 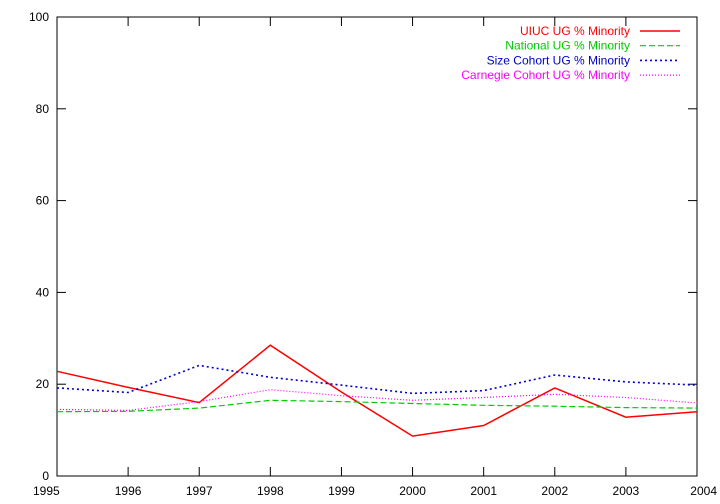 What do you see at coordinates (270, 491) in the screenshot?
I see `x-tick-label: 1998` at bounding box center [270, 491].